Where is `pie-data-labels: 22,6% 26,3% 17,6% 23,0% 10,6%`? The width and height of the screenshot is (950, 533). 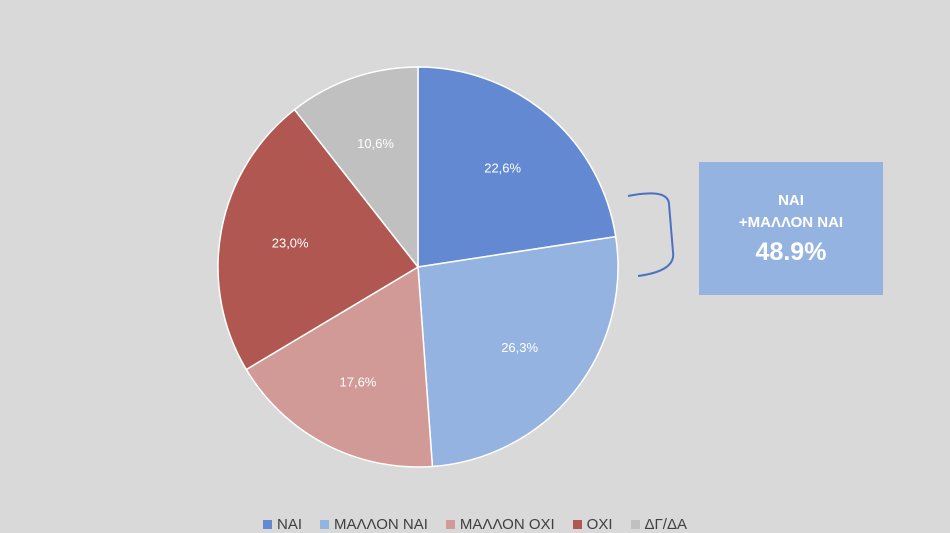
pie-data-labels: 22,6% 26,3% 17,6% 23,0% 10,6% is located at coordinates (405, 262).